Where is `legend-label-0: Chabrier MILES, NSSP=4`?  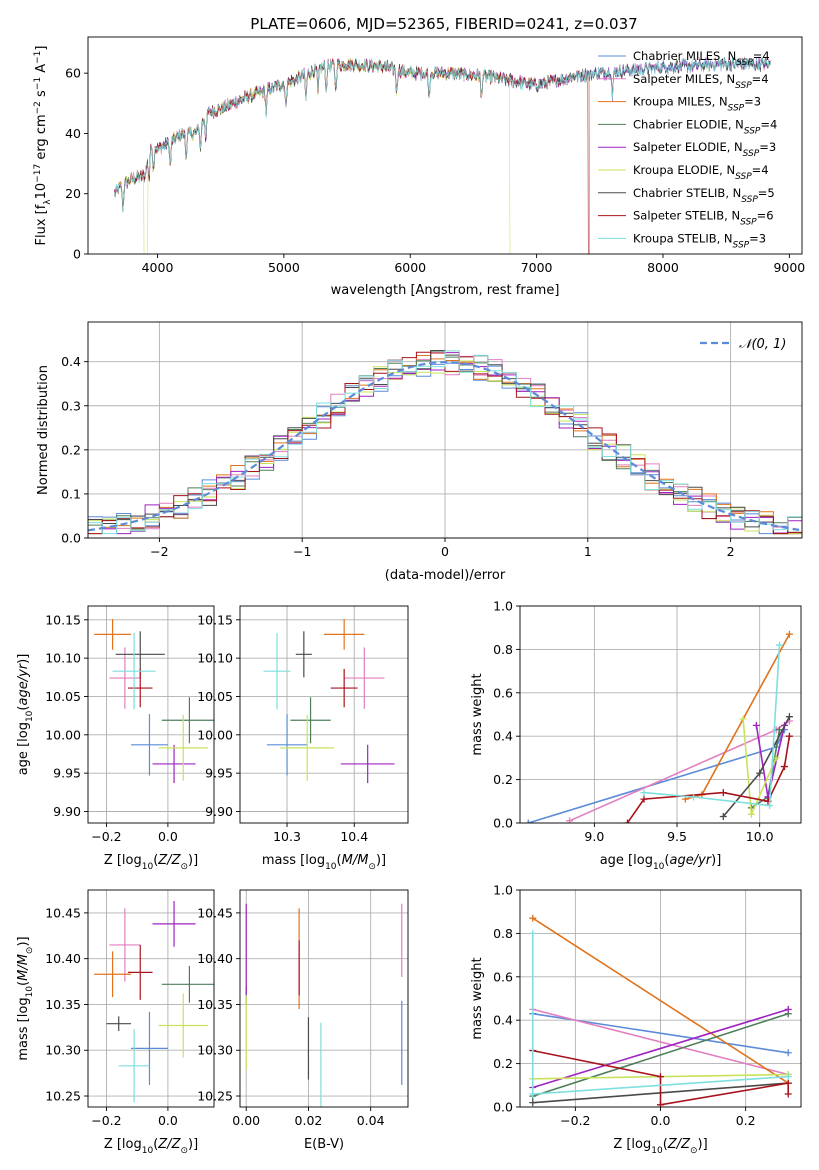
legend-label-0: Chabrier MILES, NSSP=4 is located at coordinates (701, 58).